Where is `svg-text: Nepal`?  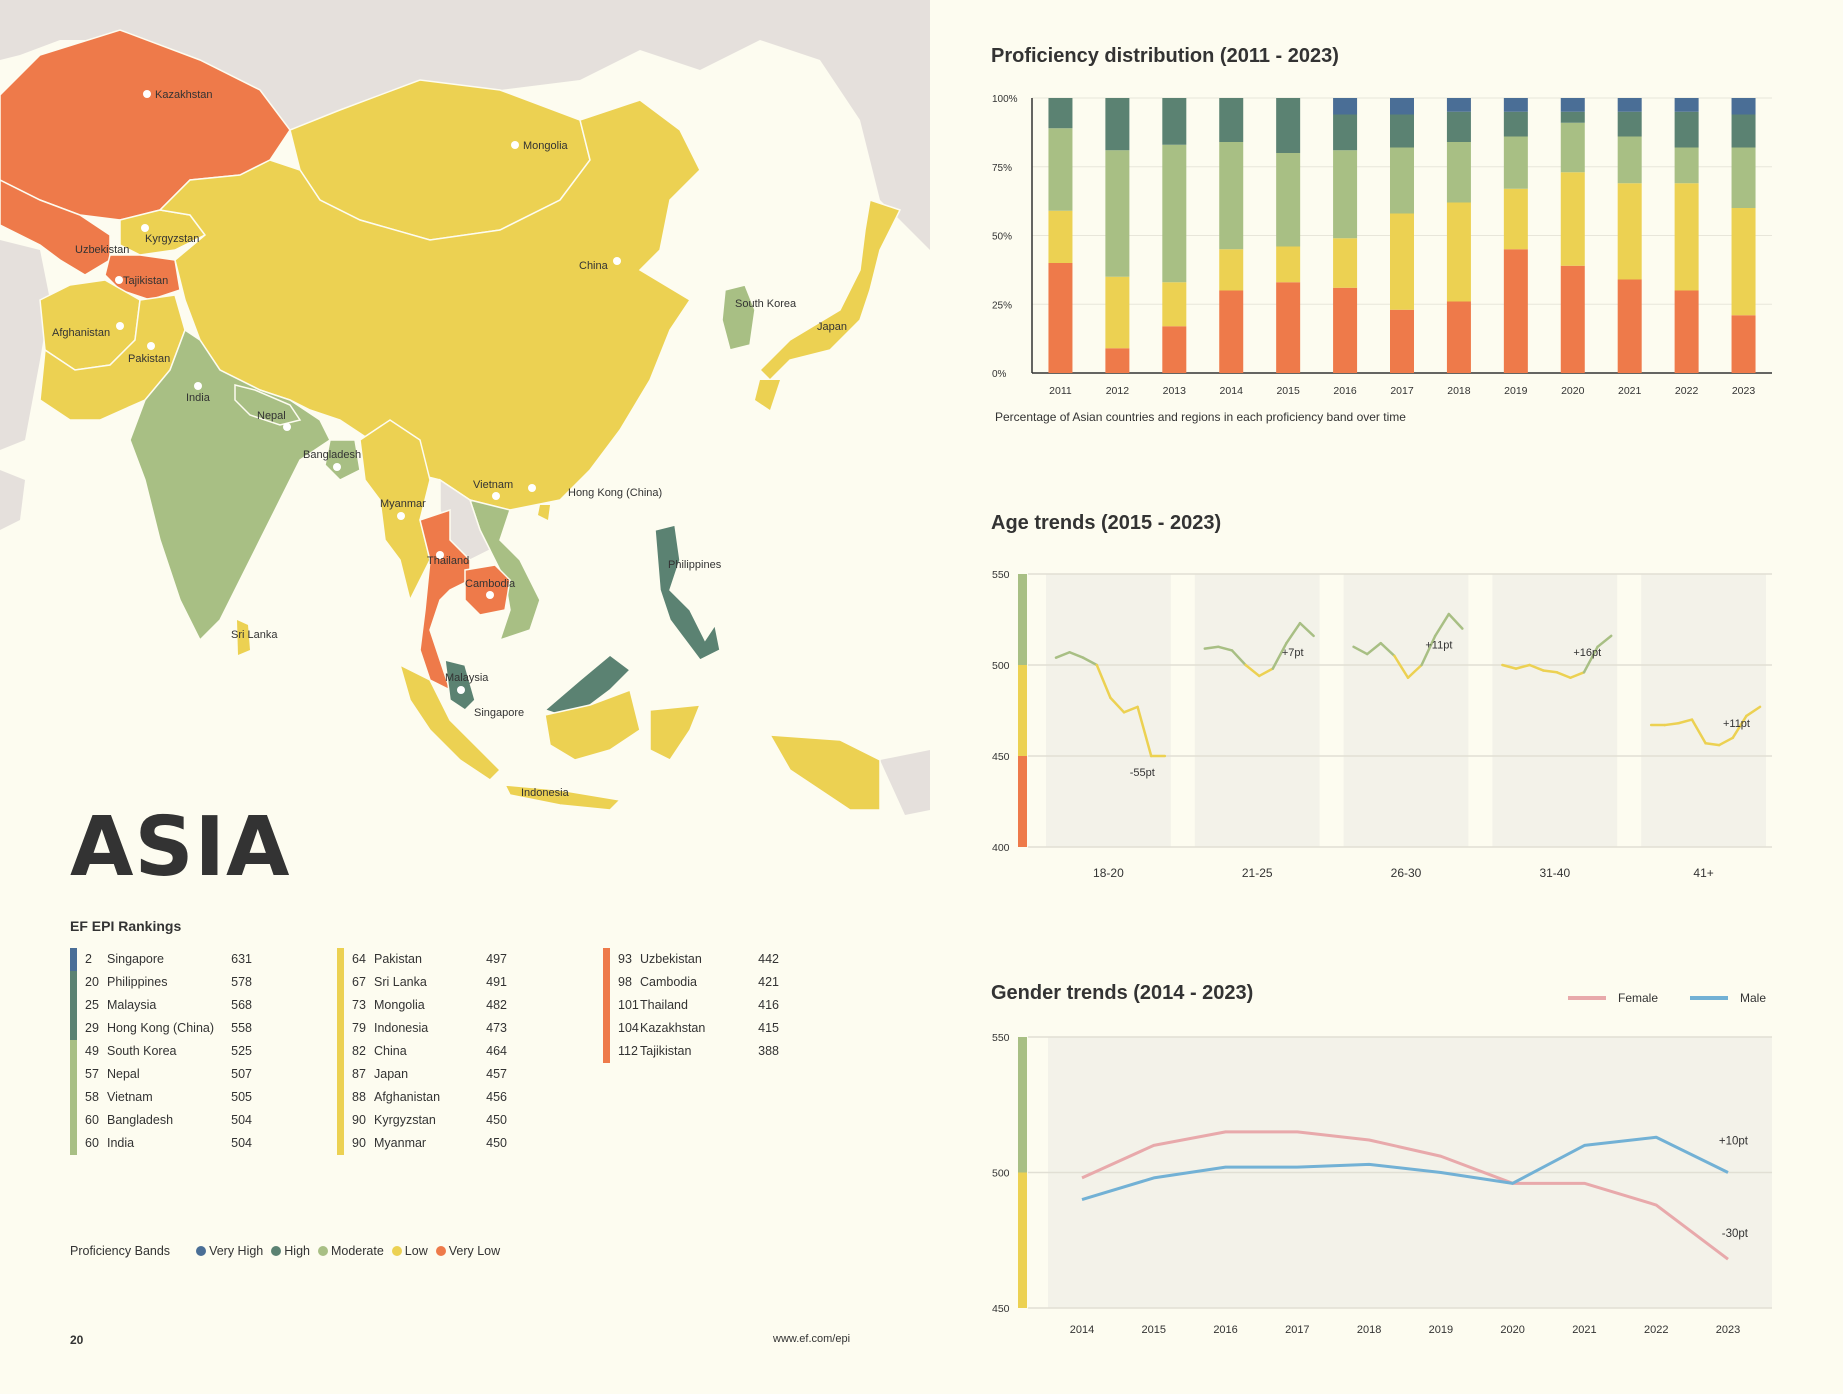 svg-text: Nepal is located at coordinates (271, 416).